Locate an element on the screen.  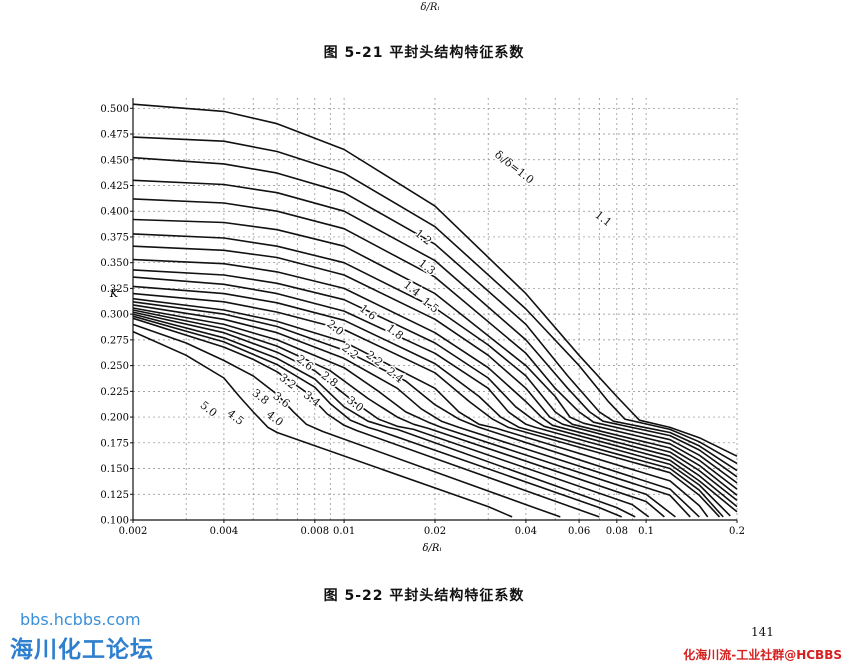
curve-label: 4.5 is located at coordinates (236, 417).